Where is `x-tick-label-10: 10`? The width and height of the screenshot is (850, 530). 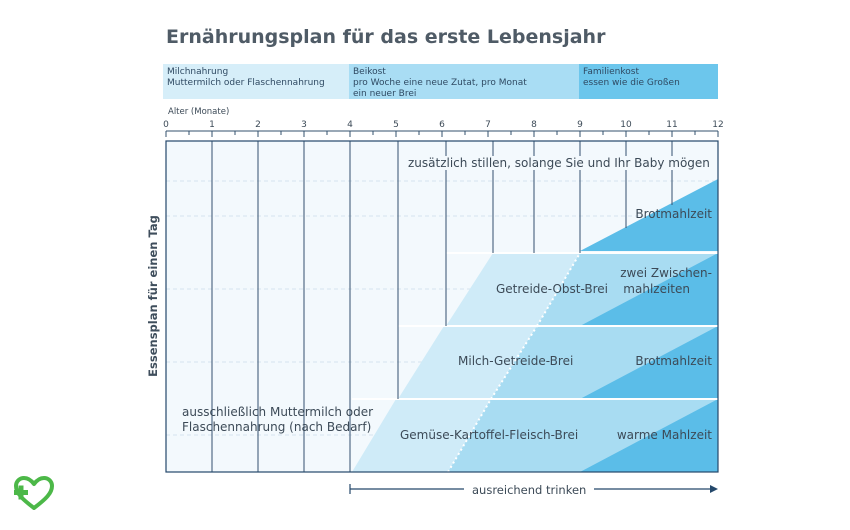 x-tick-label-10: 10 is located at coordinates (626, 125).